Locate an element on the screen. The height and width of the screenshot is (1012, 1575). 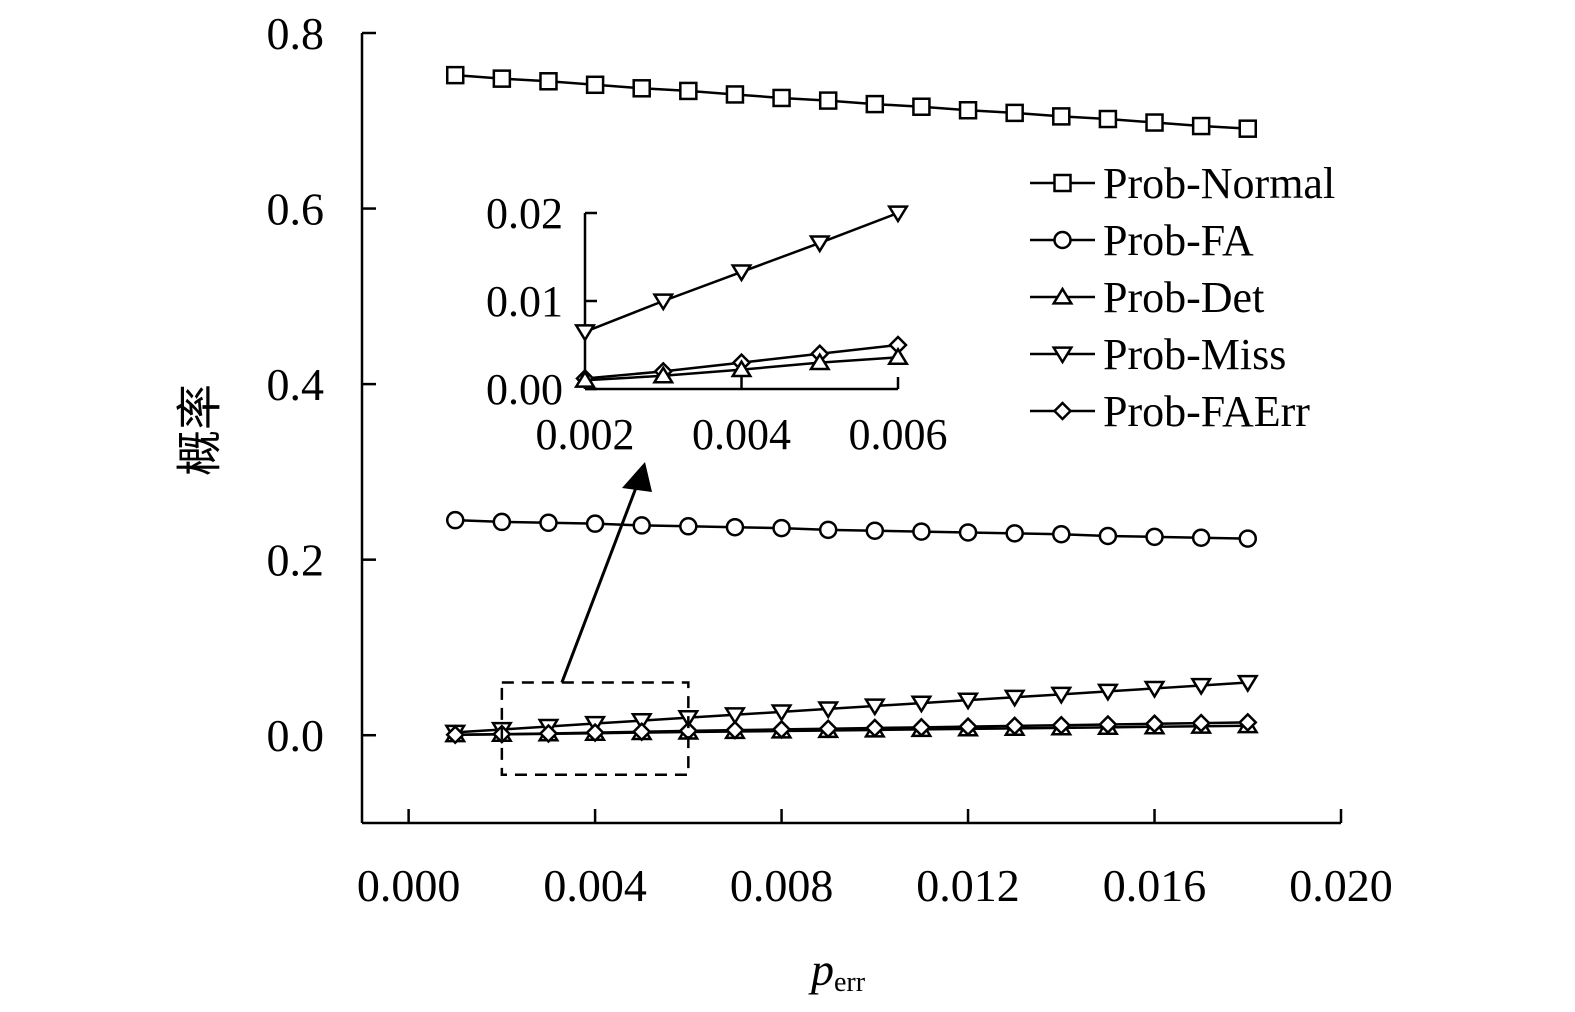
legend-label: Prob-Normal is located at coordinates (1219, 183).